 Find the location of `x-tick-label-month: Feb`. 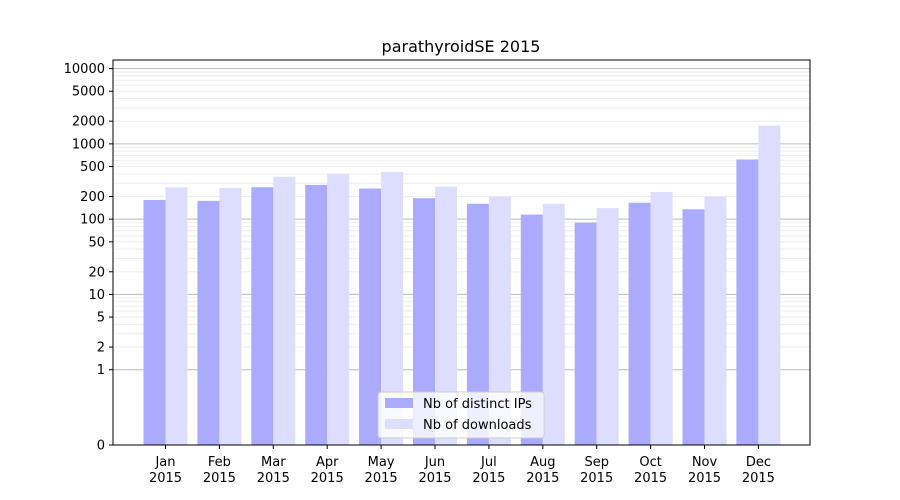

x-tick-label-month: Feb is located at coordinates (219, 462).